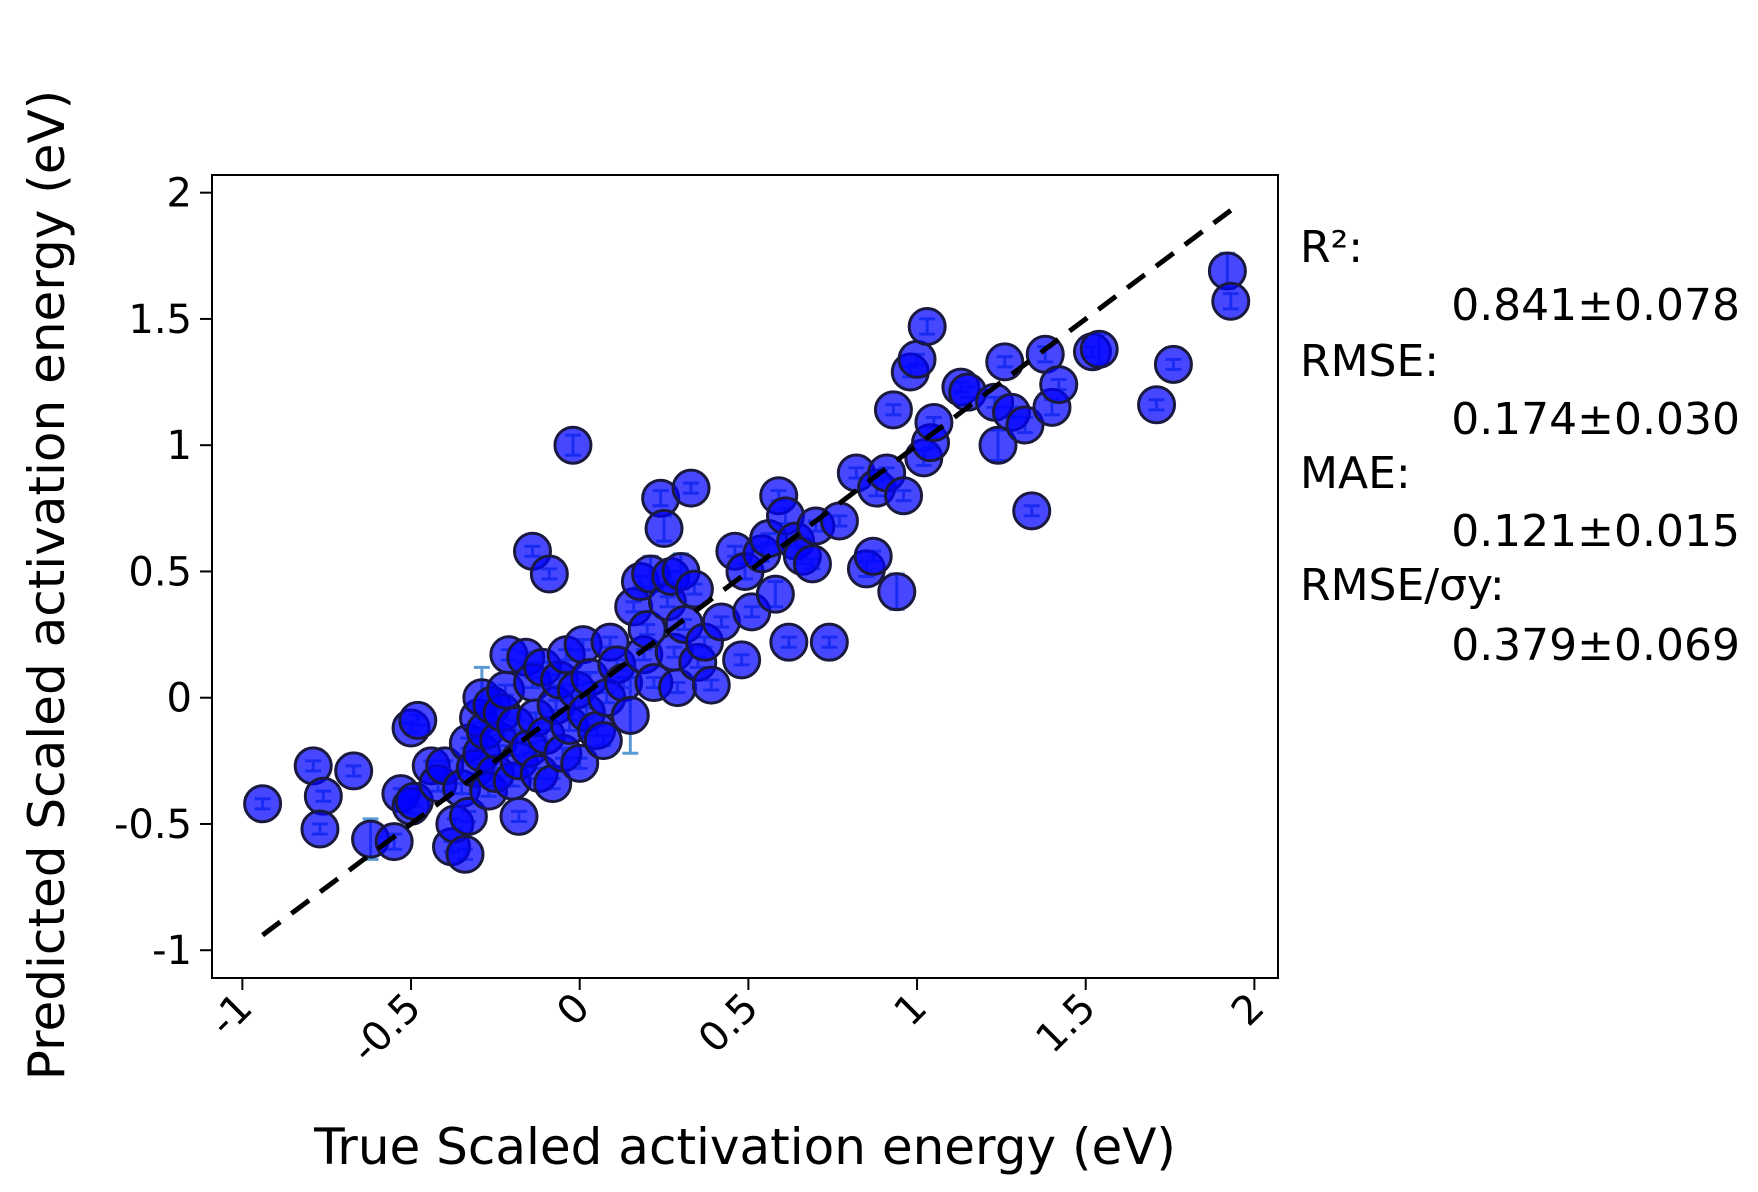  Describe the element at coordinates (1369, 361) in the screenshot. I see `metric-rmse-label: RMSE:` at that location.